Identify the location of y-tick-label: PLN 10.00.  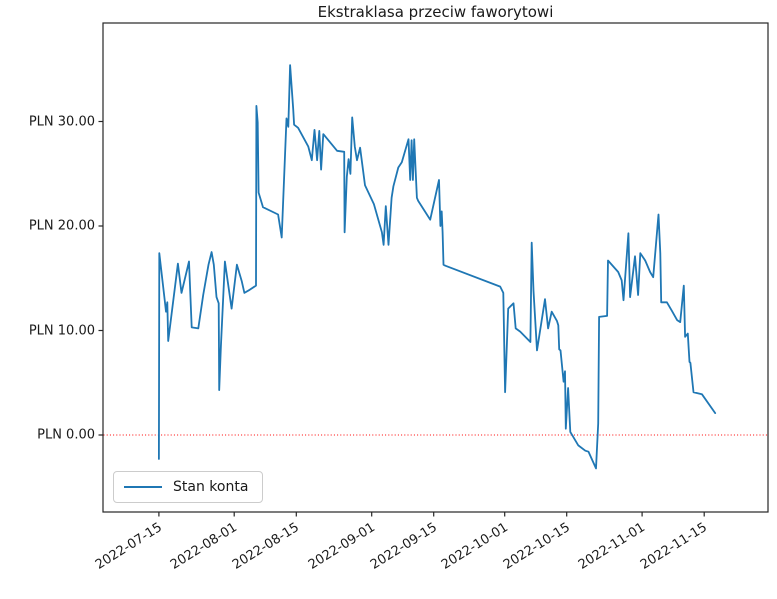
(61, 330).